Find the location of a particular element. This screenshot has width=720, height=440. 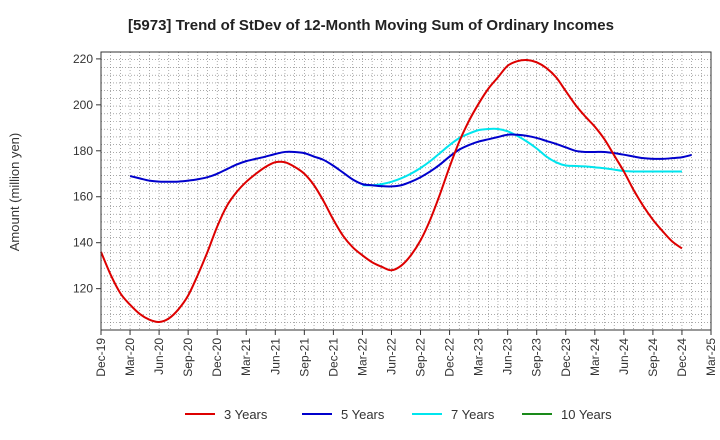

legend: 3 Years 5 Years 7 Years 10 Years is located at coordinates (398, 414).